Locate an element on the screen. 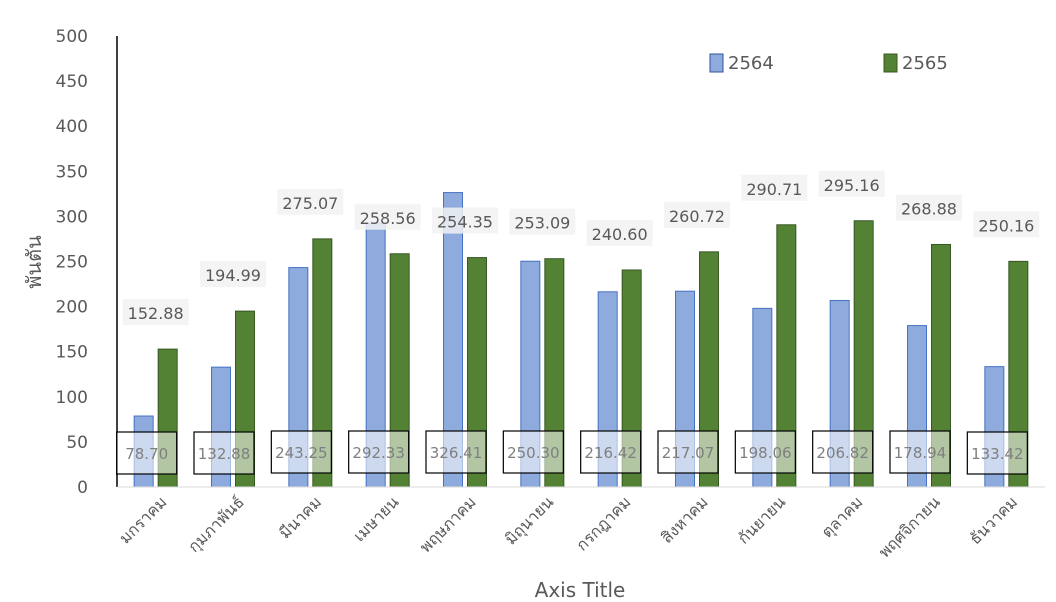  data-label-2565: 253.09 is located at coordinates (542, 223).